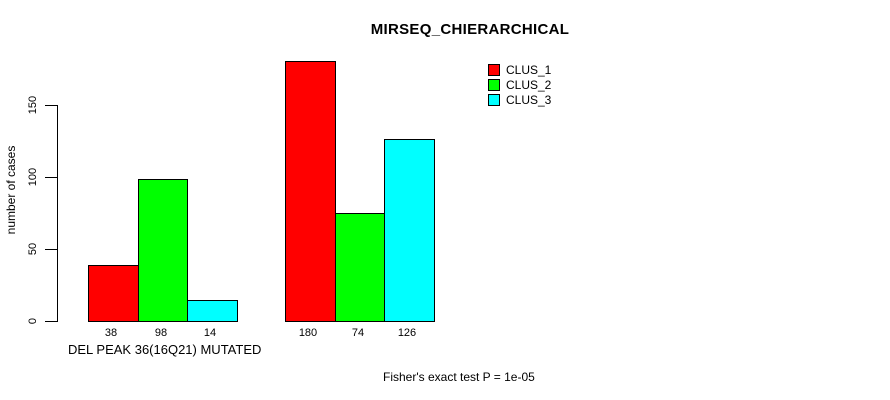 The height and width of the screenshot is (400, 890). Describe the element at coordinates (212, 311) in the screenshot. I see `bar-clus_3-group1` at that location.